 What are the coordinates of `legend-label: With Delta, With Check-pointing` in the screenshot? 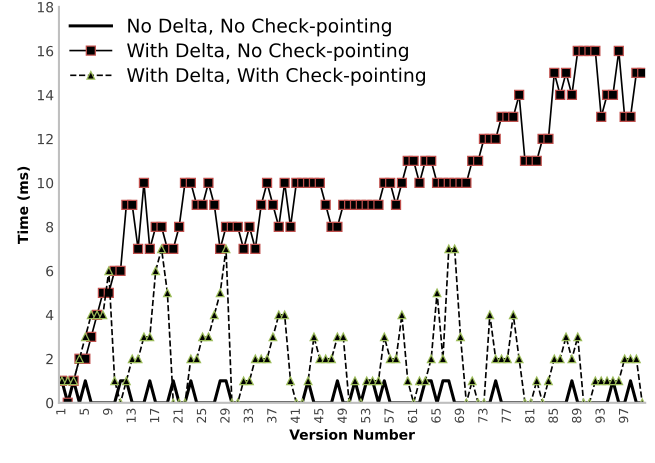 It's located at (276, 77).